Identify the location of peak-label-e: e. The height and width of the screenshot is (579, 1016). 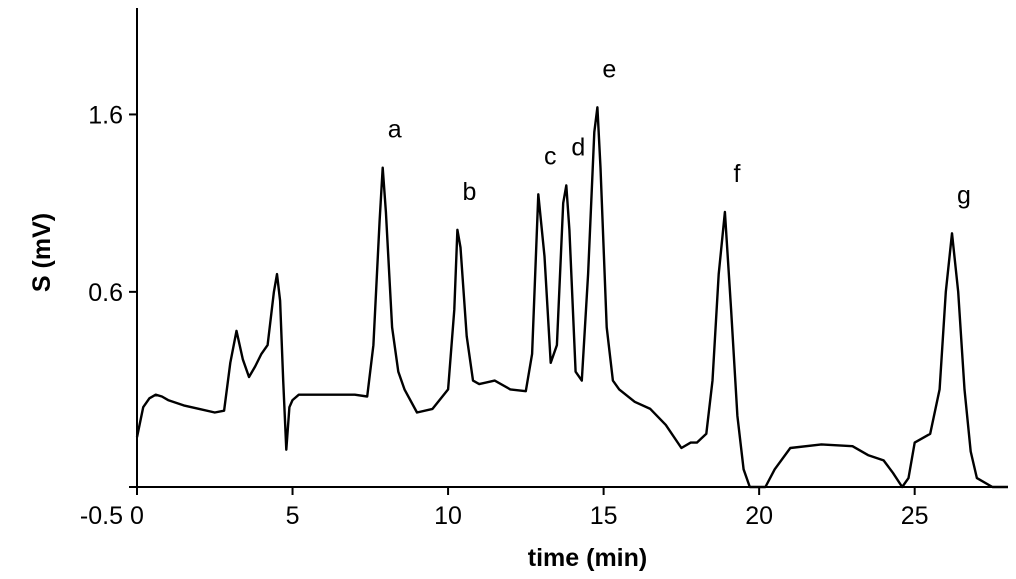
(609, 69).